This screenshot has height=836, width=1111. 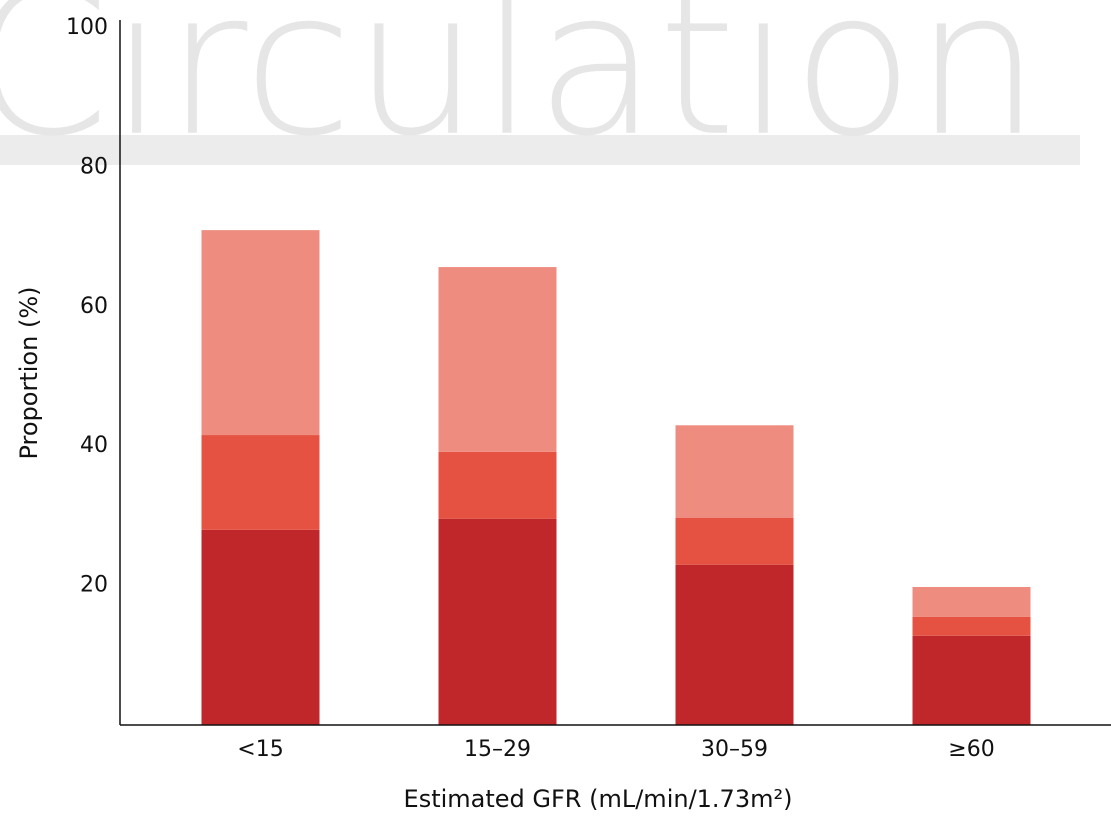 I want to click on y-tick-label: 20, so click(x=94, y=585).